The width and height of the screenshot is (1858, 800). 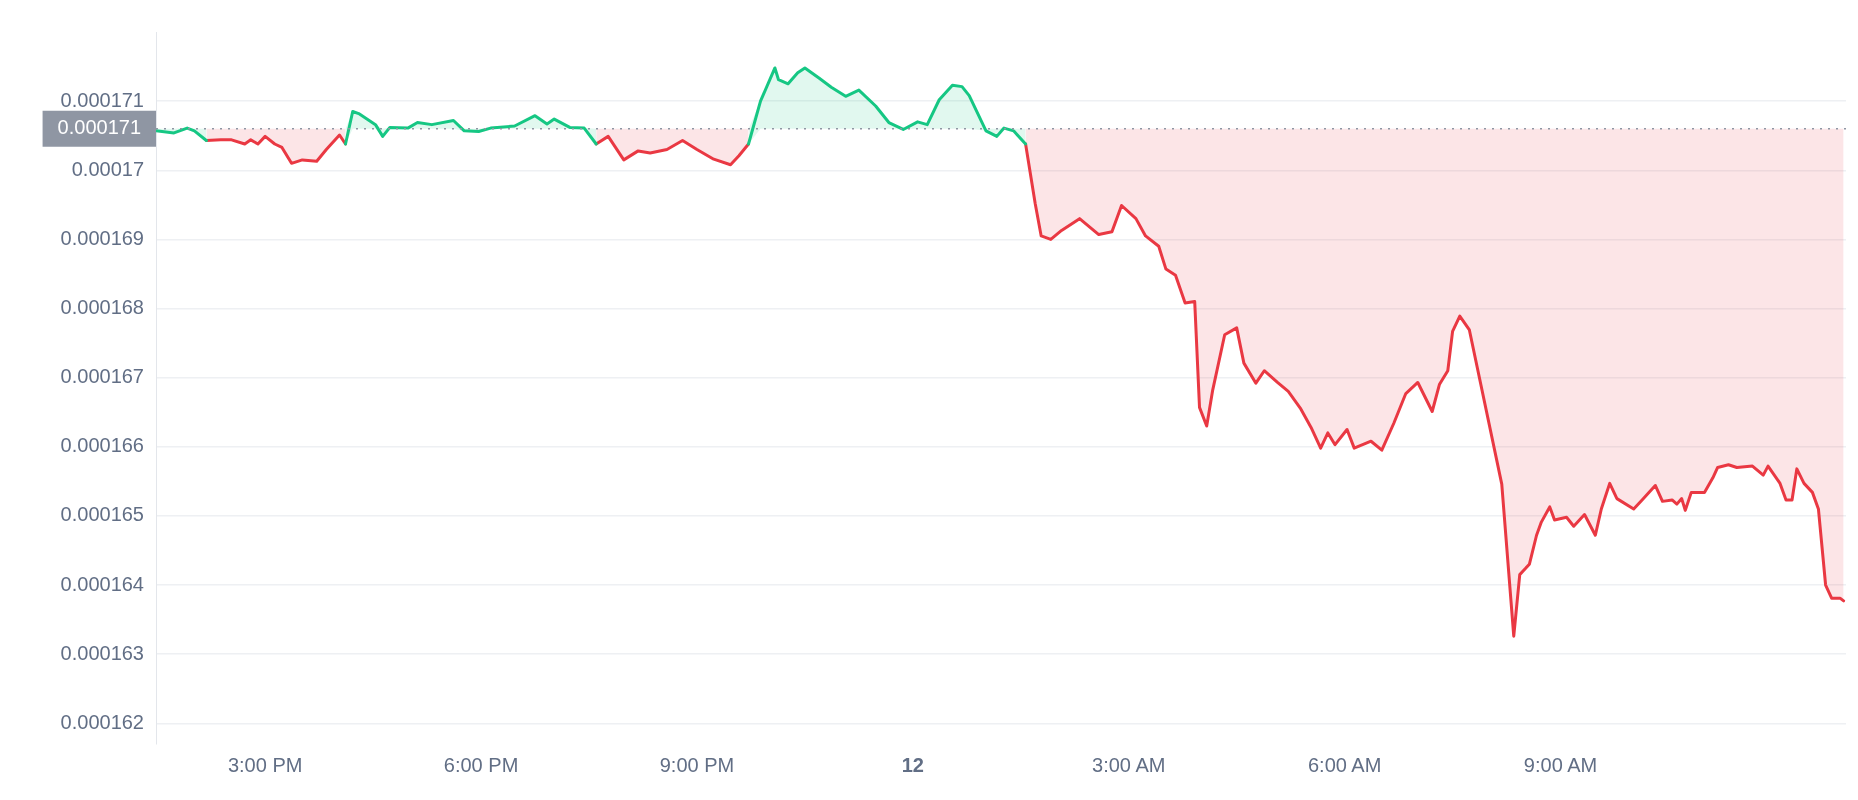 What do you see at coordinates (102, 652) in the screenshot?
I see `y-tick-label: 0.000163` at bounding box center [102, 652].